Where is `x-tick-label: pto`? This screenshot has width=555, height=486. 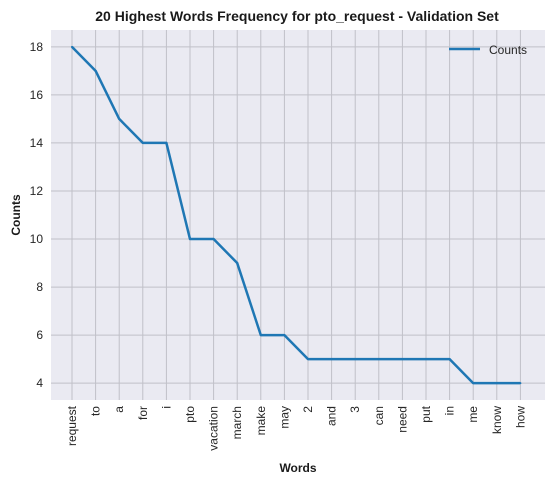
x-tick-label: pto is located at coordinates (190, 414).